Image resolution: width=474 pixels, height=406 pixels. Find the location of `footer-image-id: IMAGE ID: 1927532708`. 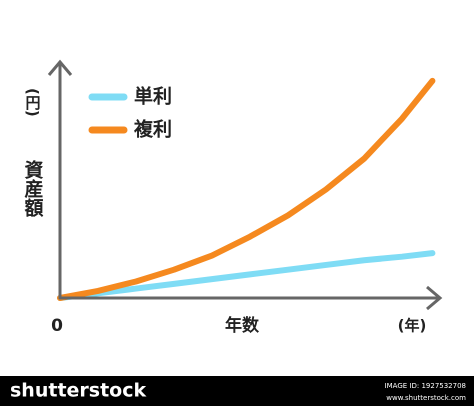

footer-image-id: IMAGE ID: 1927532708 is located at coordinates (425, 386).